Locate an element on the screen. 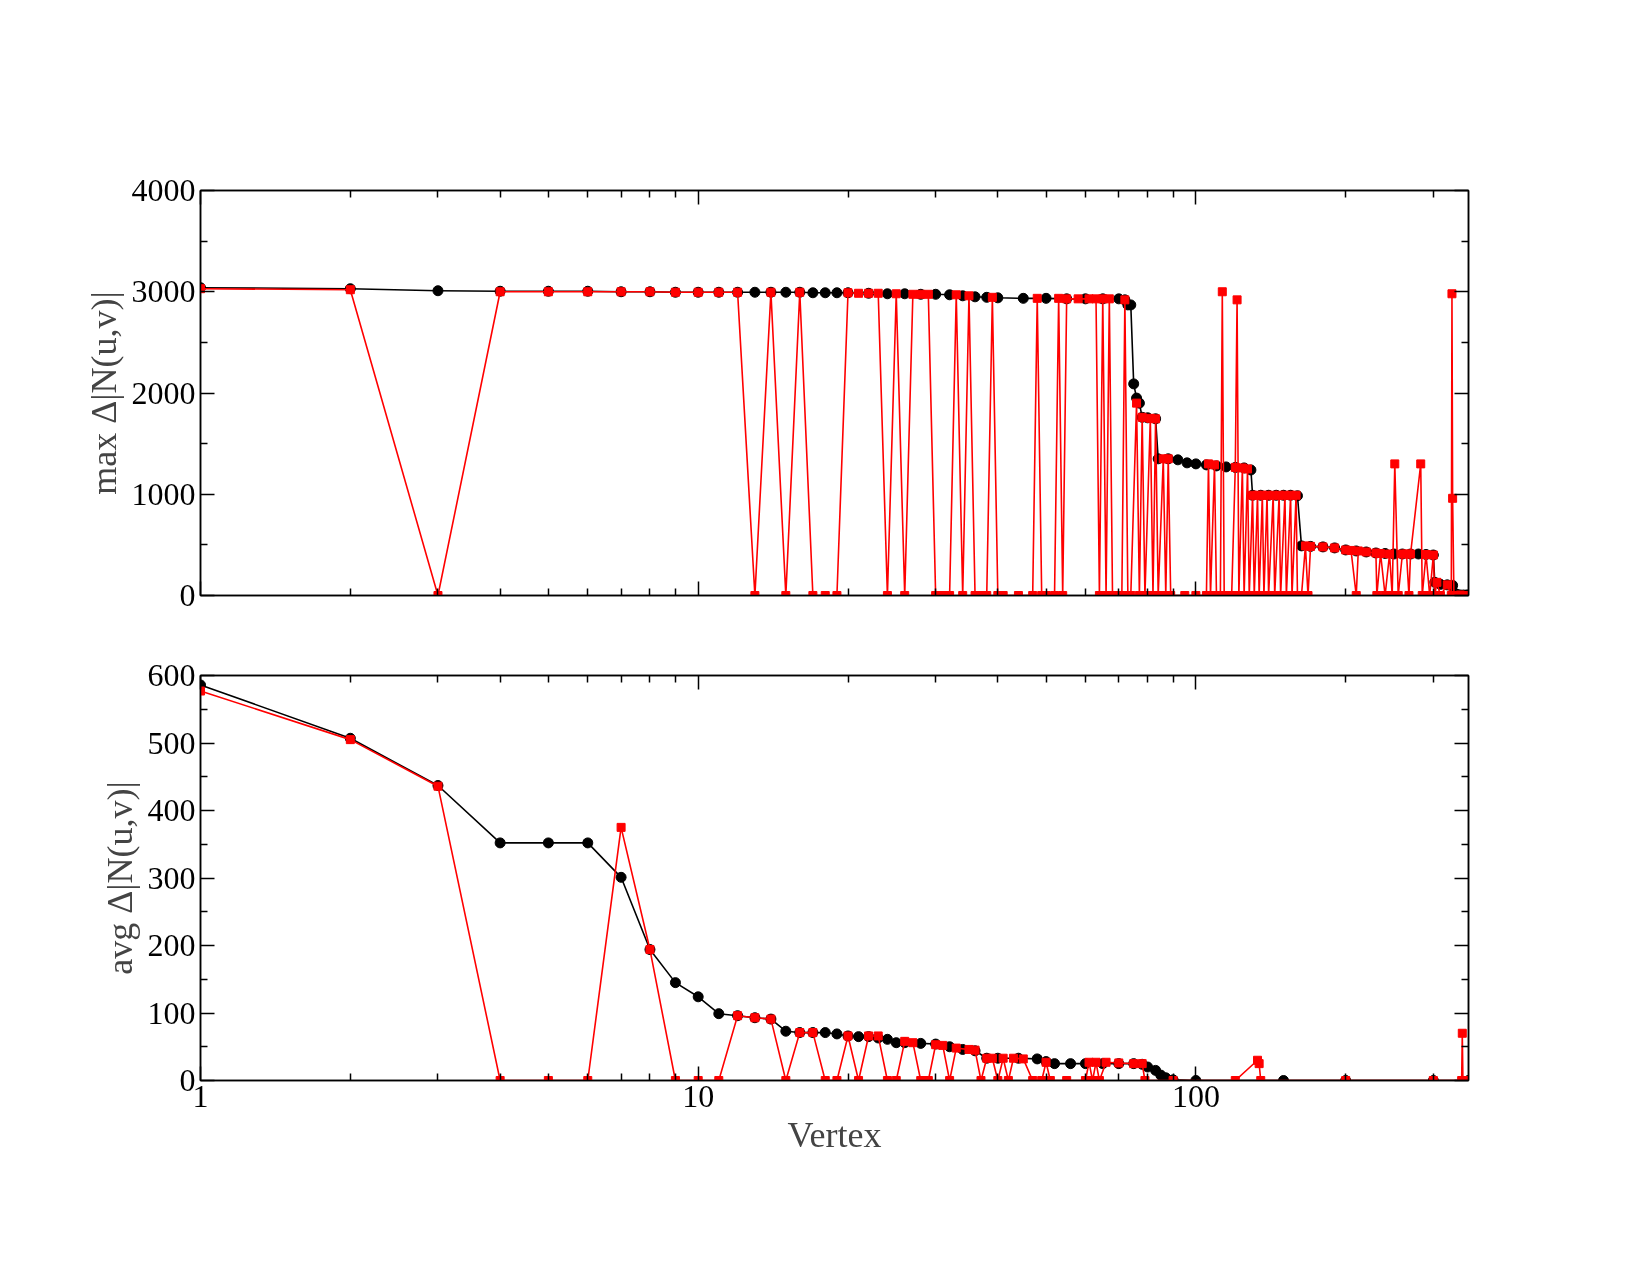 Image resolution: width=1650 pixels, height=1275 pixels. y-tick-label: 300 is located at coordinates (171, 877).